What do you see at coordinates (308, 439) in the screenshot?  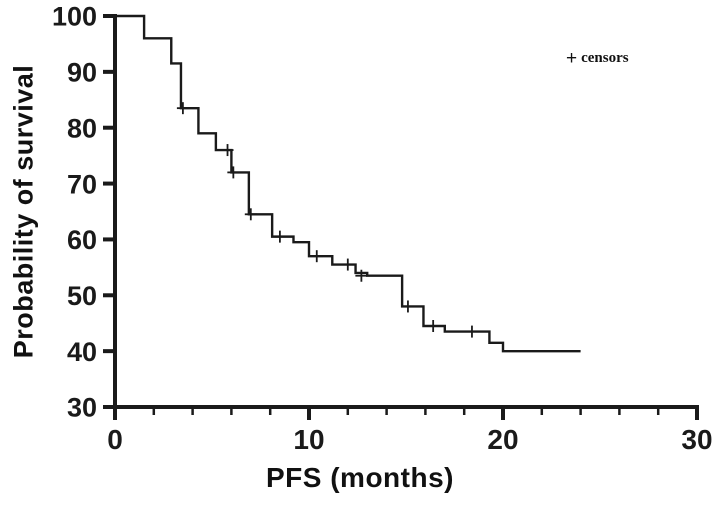 I see `svg-text: 10` at bounding box center [308, 439].